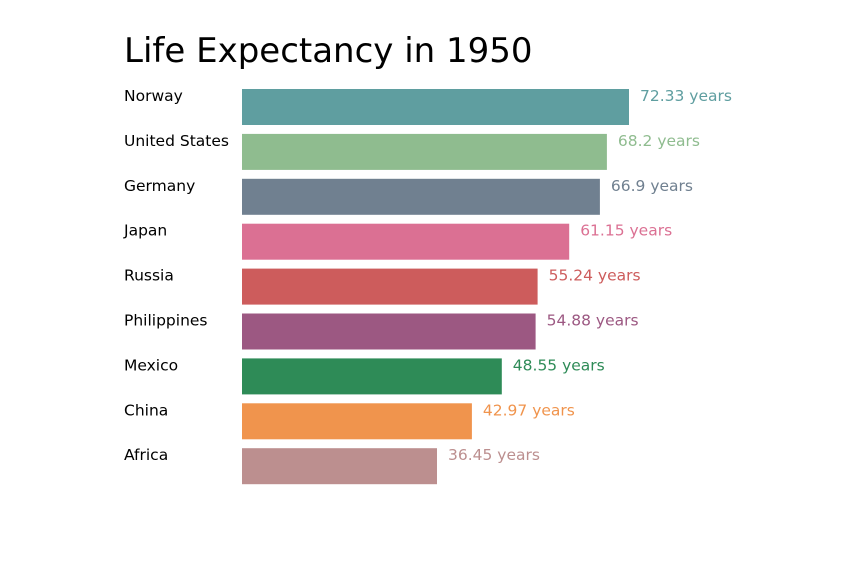  I want to click on category-label-germany: Germany, so click(159, 186).